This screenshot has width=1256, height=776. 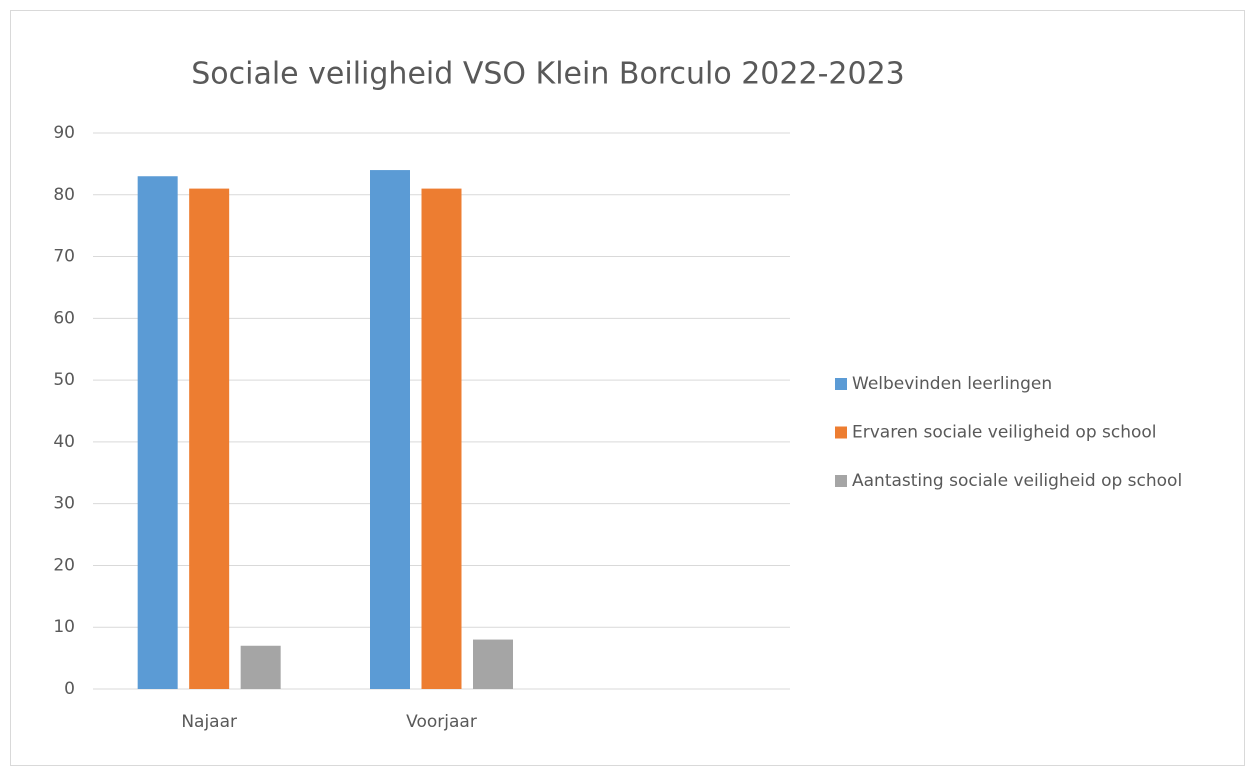 What do you see at coordinates (64, 442) in the screenshot?
I see `y-tick-label: 40` at bounding box center [64, 442].